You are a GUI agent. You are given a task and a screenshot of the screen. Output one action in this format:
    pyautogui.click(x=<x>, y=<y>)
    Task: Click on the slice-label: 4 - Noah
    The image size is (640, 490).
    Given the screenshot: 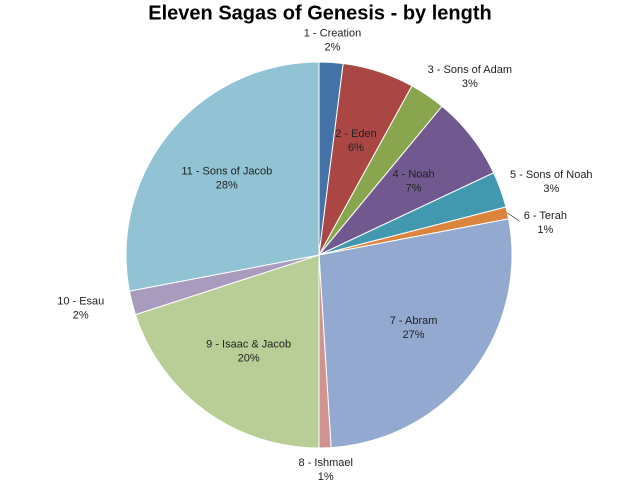 What is the action you would take?
    pyautogui.click(x=413, y=175)
    